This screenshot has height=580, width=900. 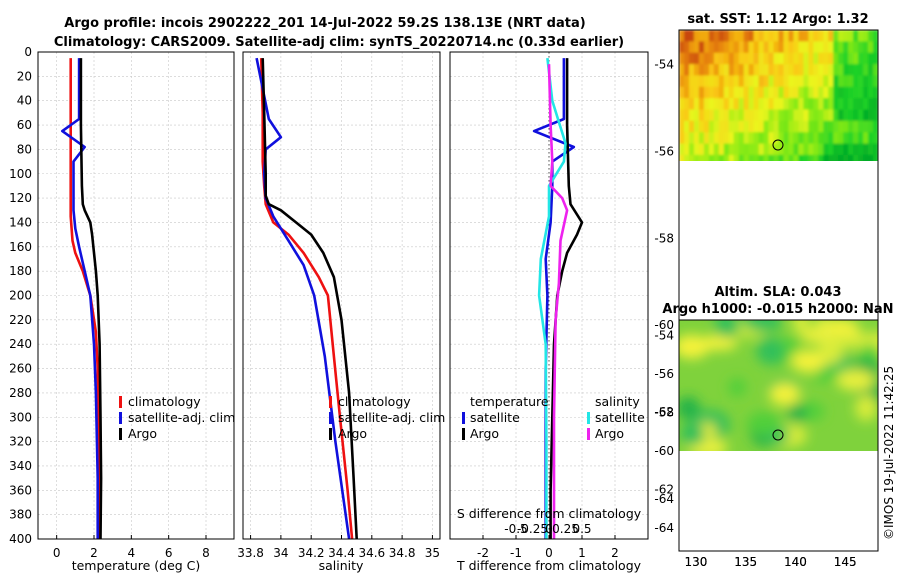 What do you see at coordinates (177, 417) in the screenshot?
I see `temperature-legend: climatology satellite-adj. clim Argo` at bounding box center [177, 417].